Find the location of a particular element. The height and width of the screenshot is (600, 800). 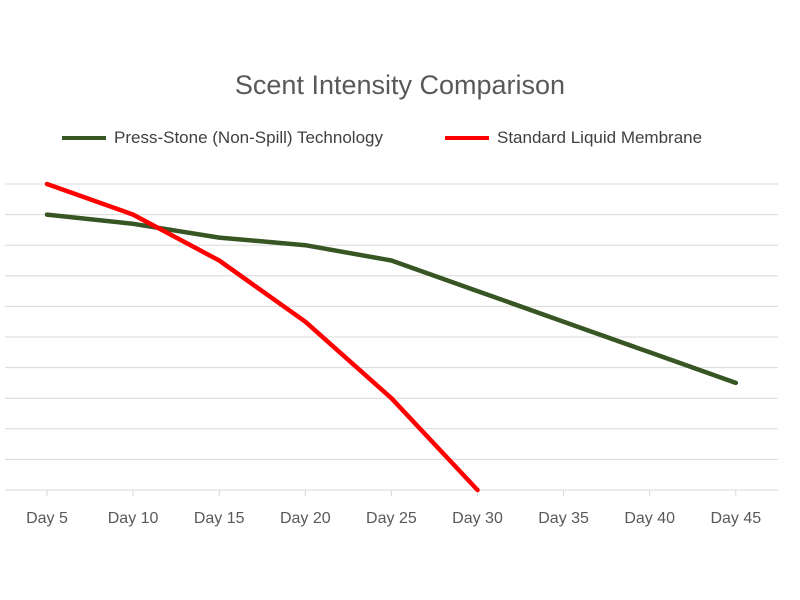

x-tick-label: Day 10 is located at coordinates (133, 518).